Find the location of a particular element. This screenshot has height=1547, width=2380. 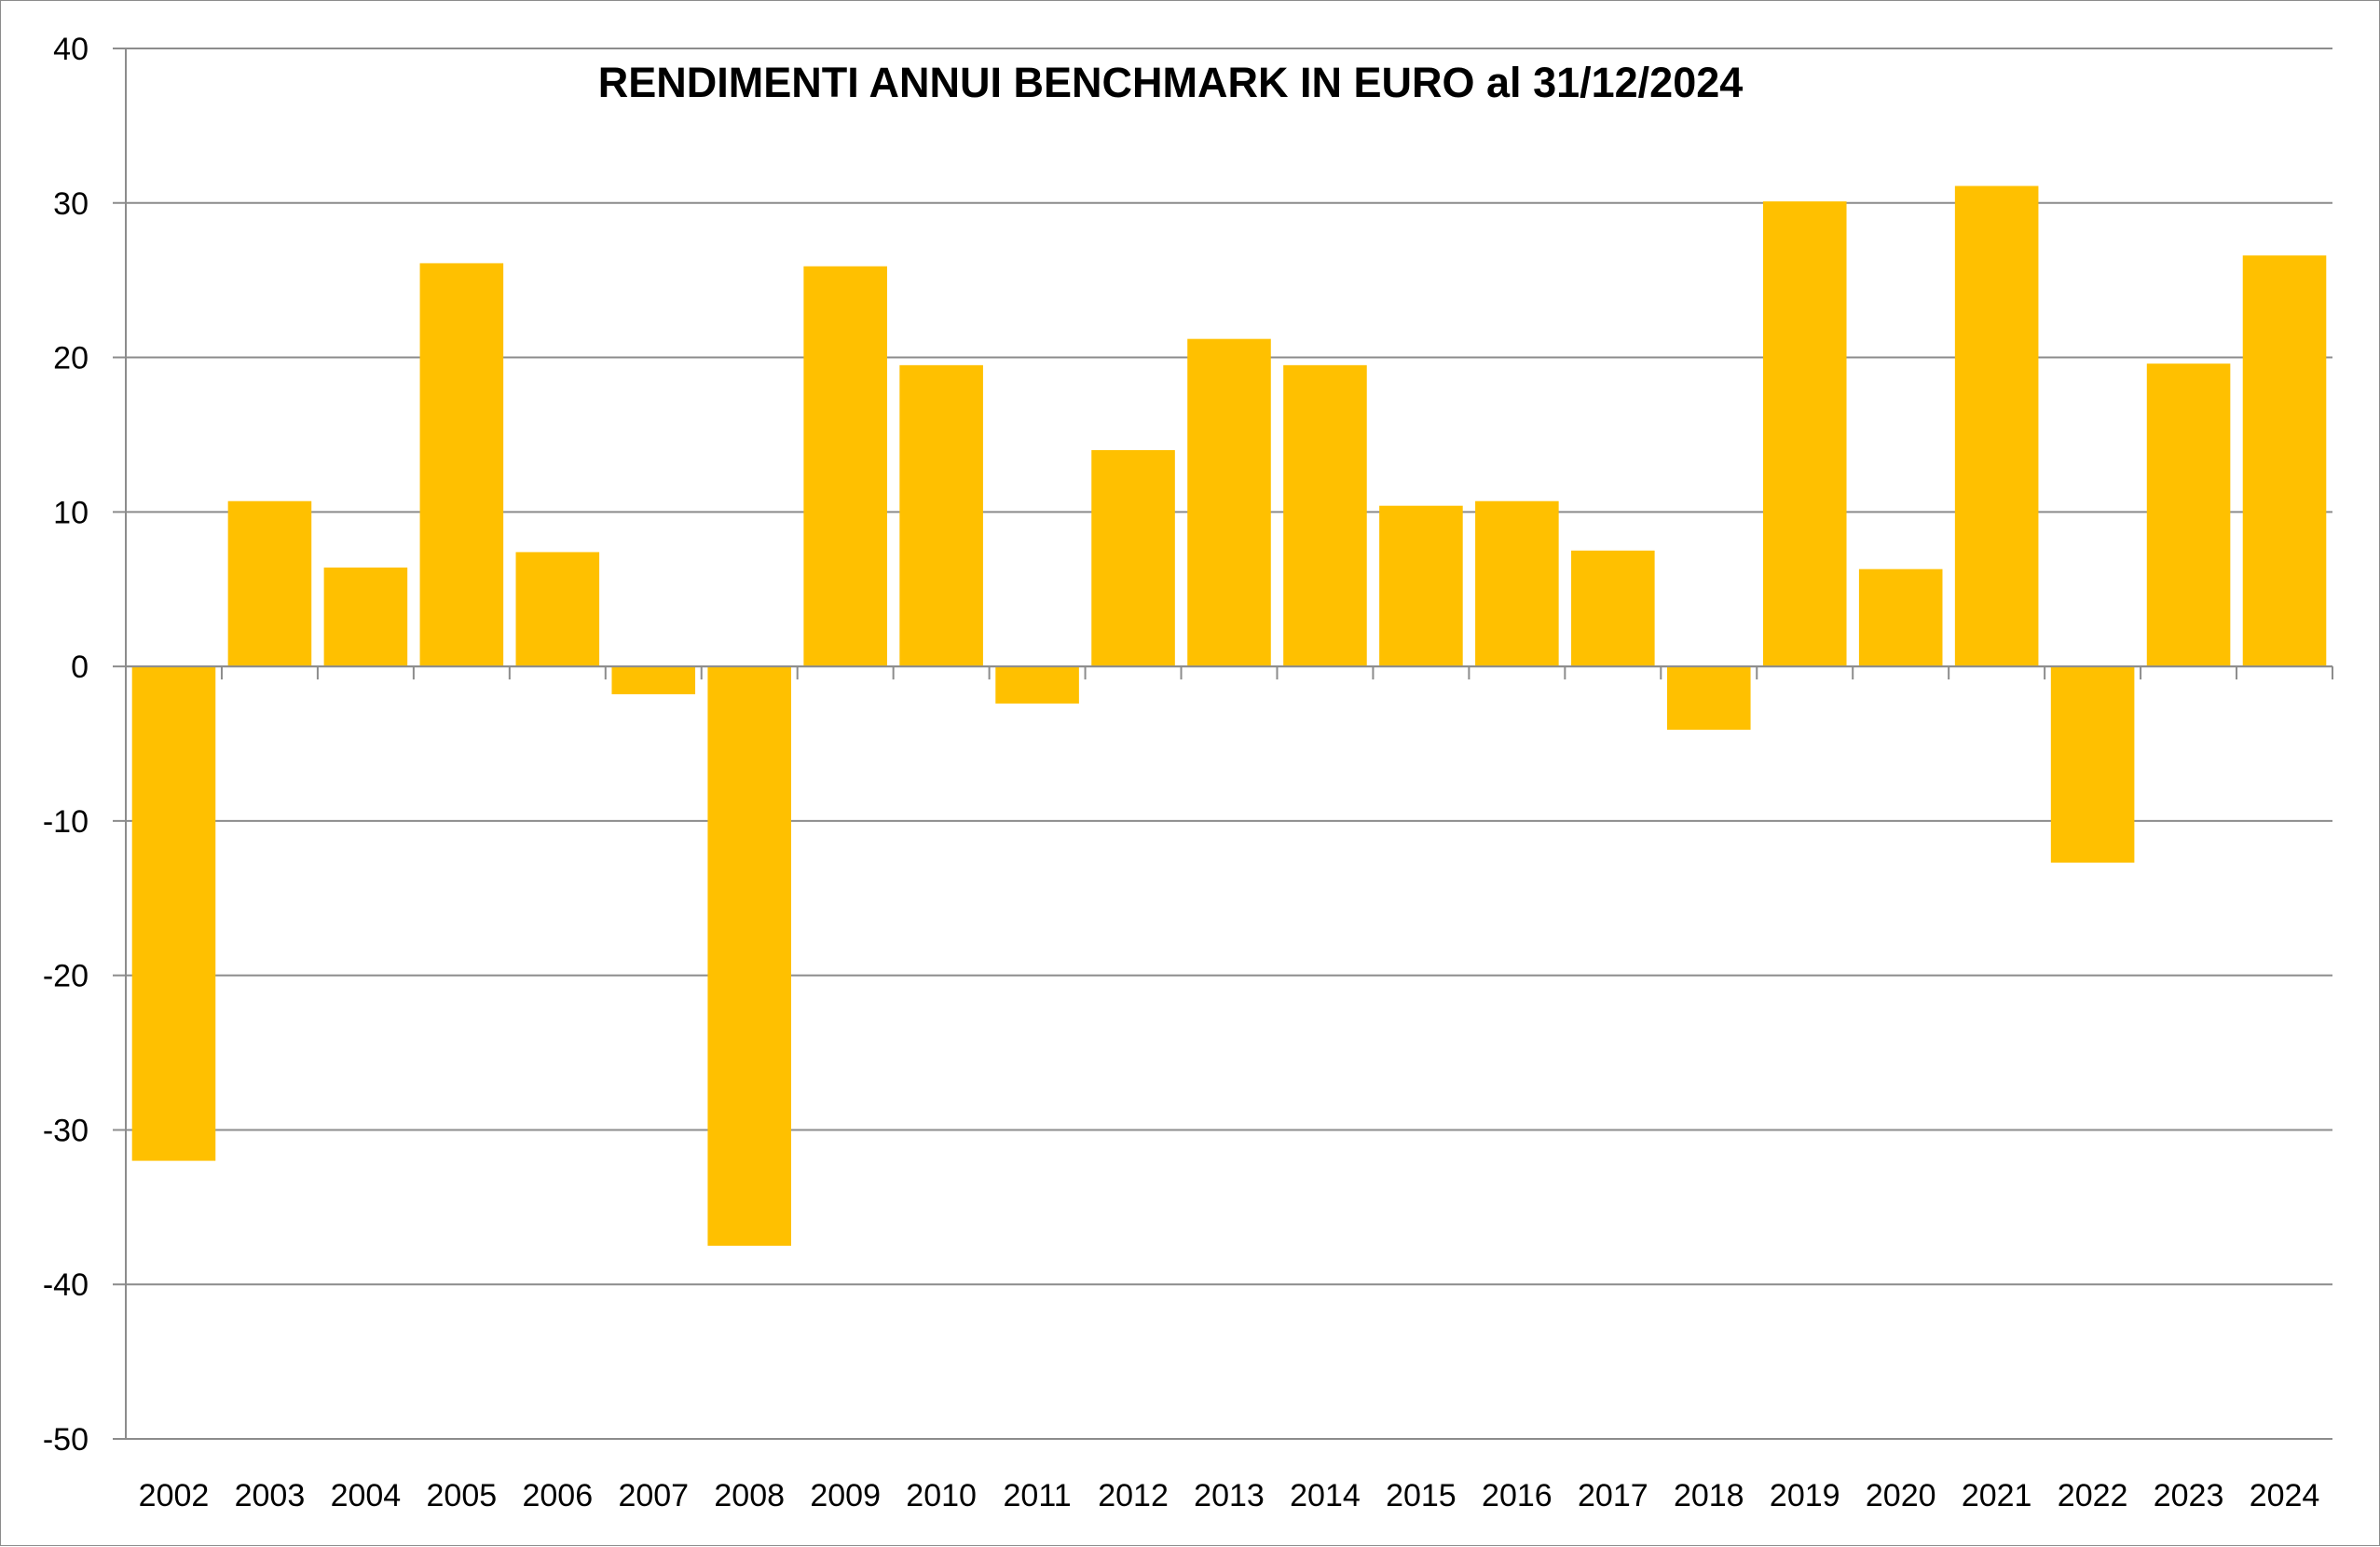

x-tick-label: 2008 is located at coordinates (749, 1495).